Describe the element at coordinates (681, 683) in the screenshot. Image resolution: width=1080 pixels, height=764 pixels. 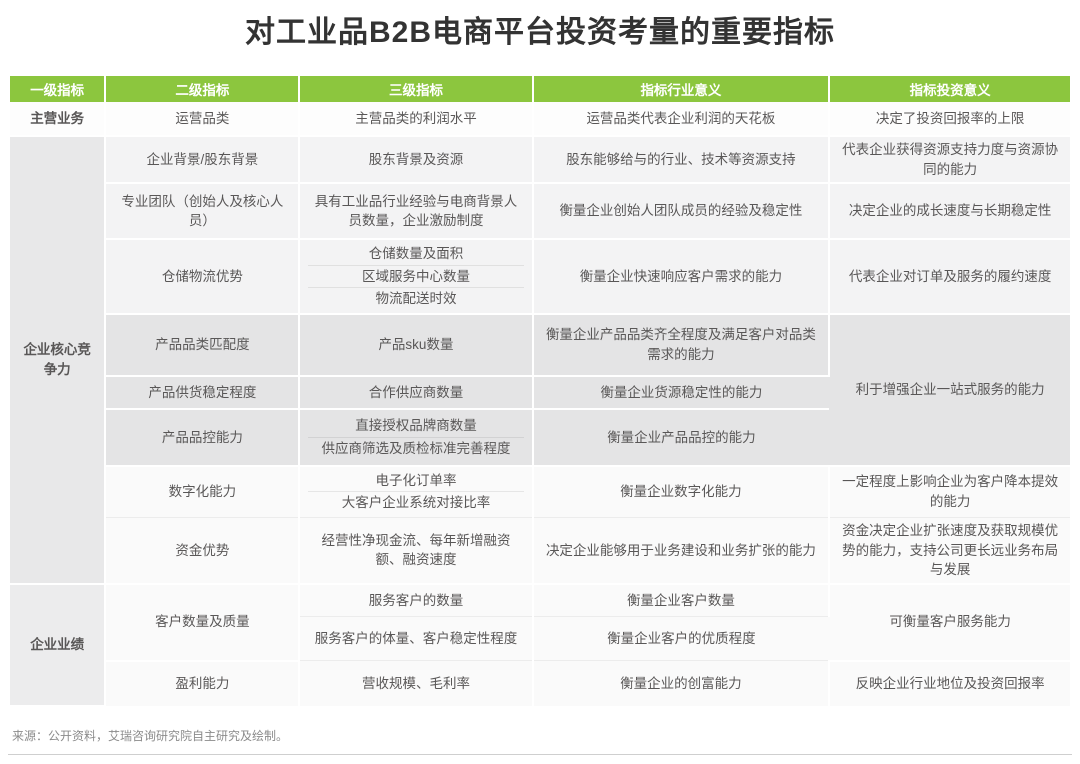
I see `industry-cell: 衡量企业的创富能力` at that location.